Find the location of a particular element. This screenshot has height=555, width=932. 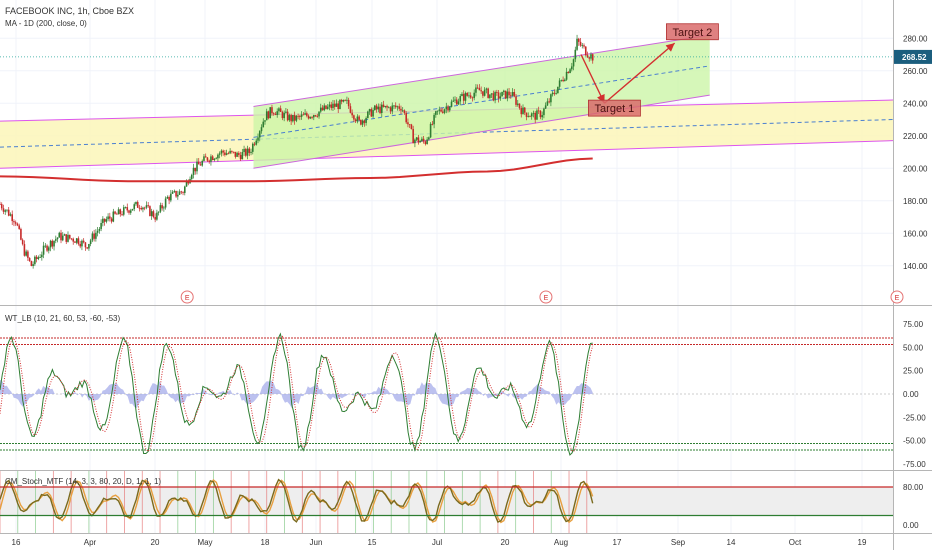

band-mid-line is located at coordinates (447, 133).